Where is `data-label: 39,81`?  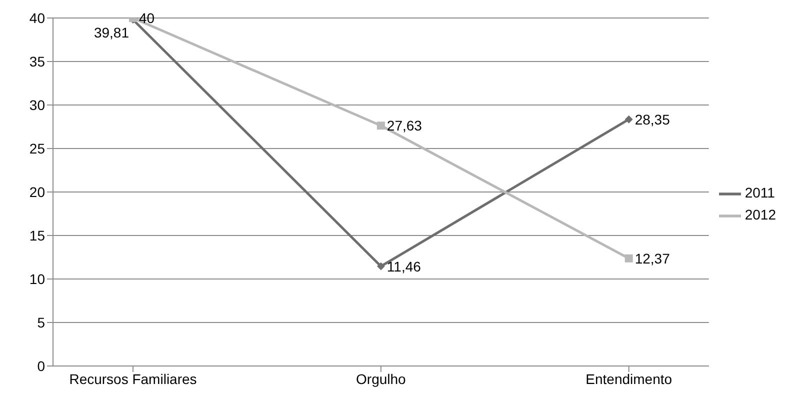
data-label: 39,81 is located at coordinates (112, 32).